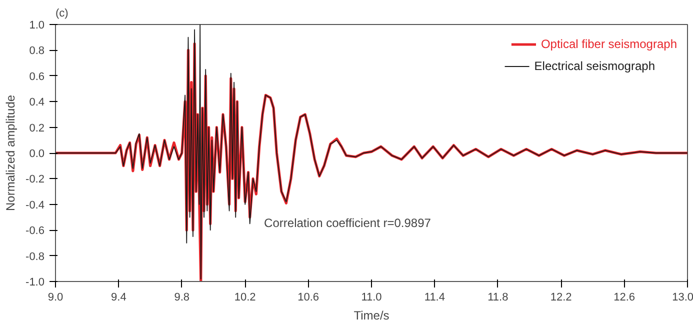  Describe the element at coordinates (118, 298) in the screenshot. I see `x-tick-label: 9.4` at that location.